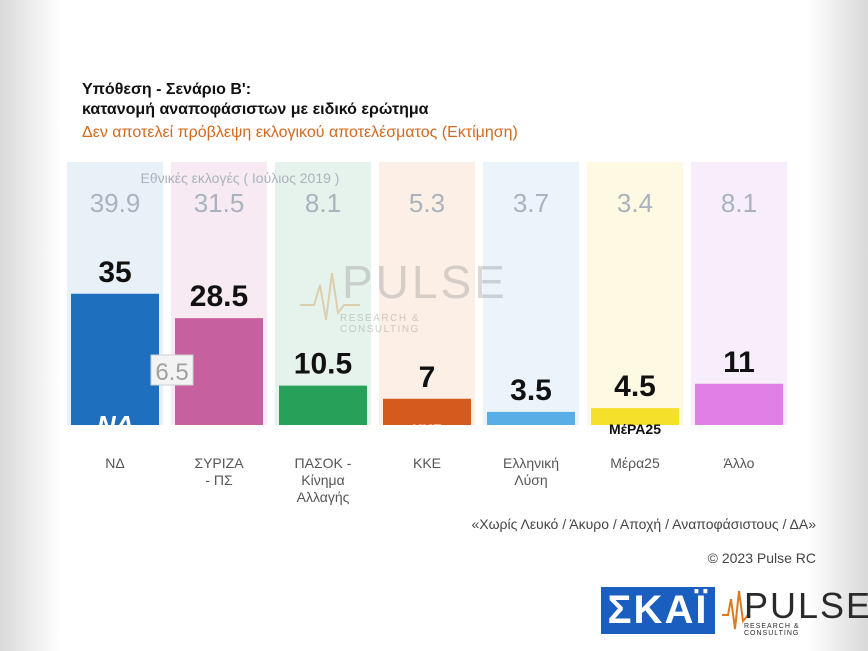 This screenshot has width=868, height=651. I want to click on previous-value-label: 3.7, so click(531, 203).